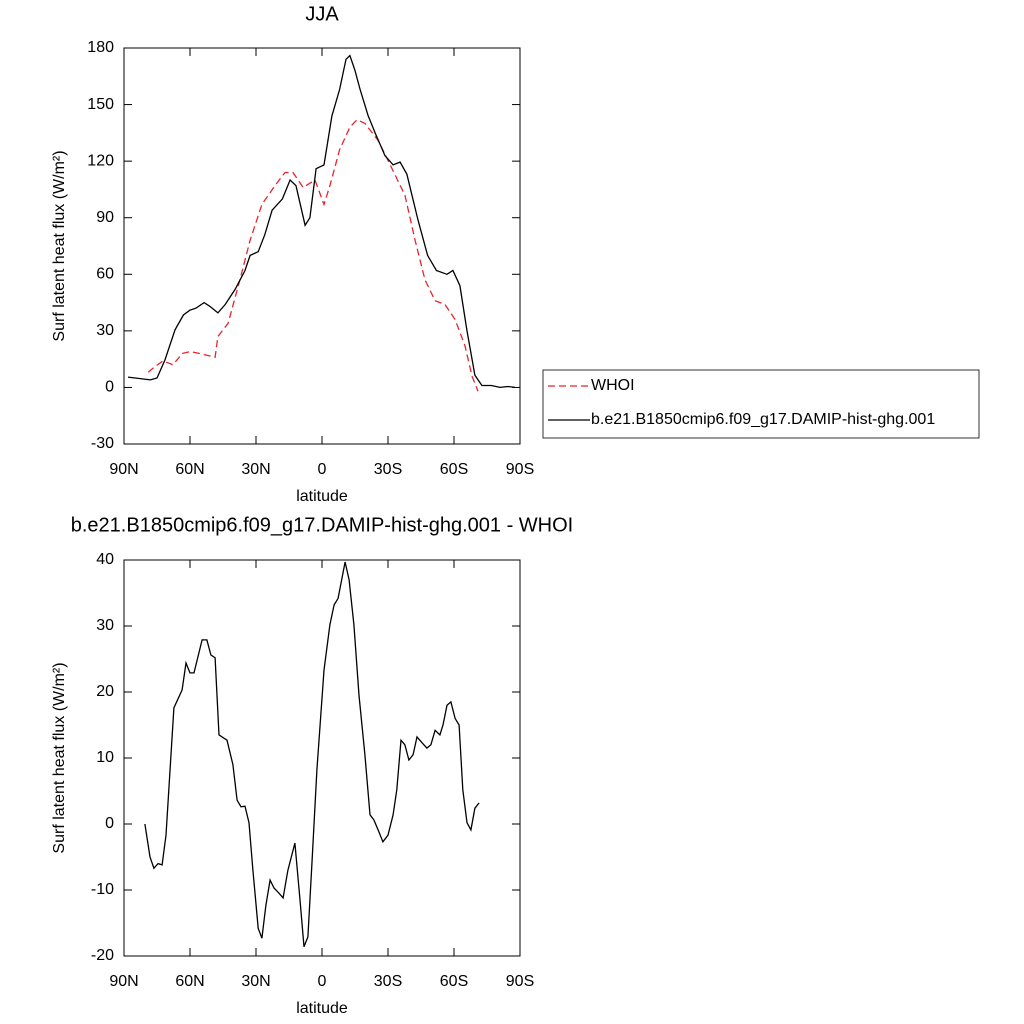 This screenshot has height=1024, width=1024. What do you see at coordinates (613, 385) in the screenshot?
I see `legend-label: WHOI` at bounding box center [613, 385].